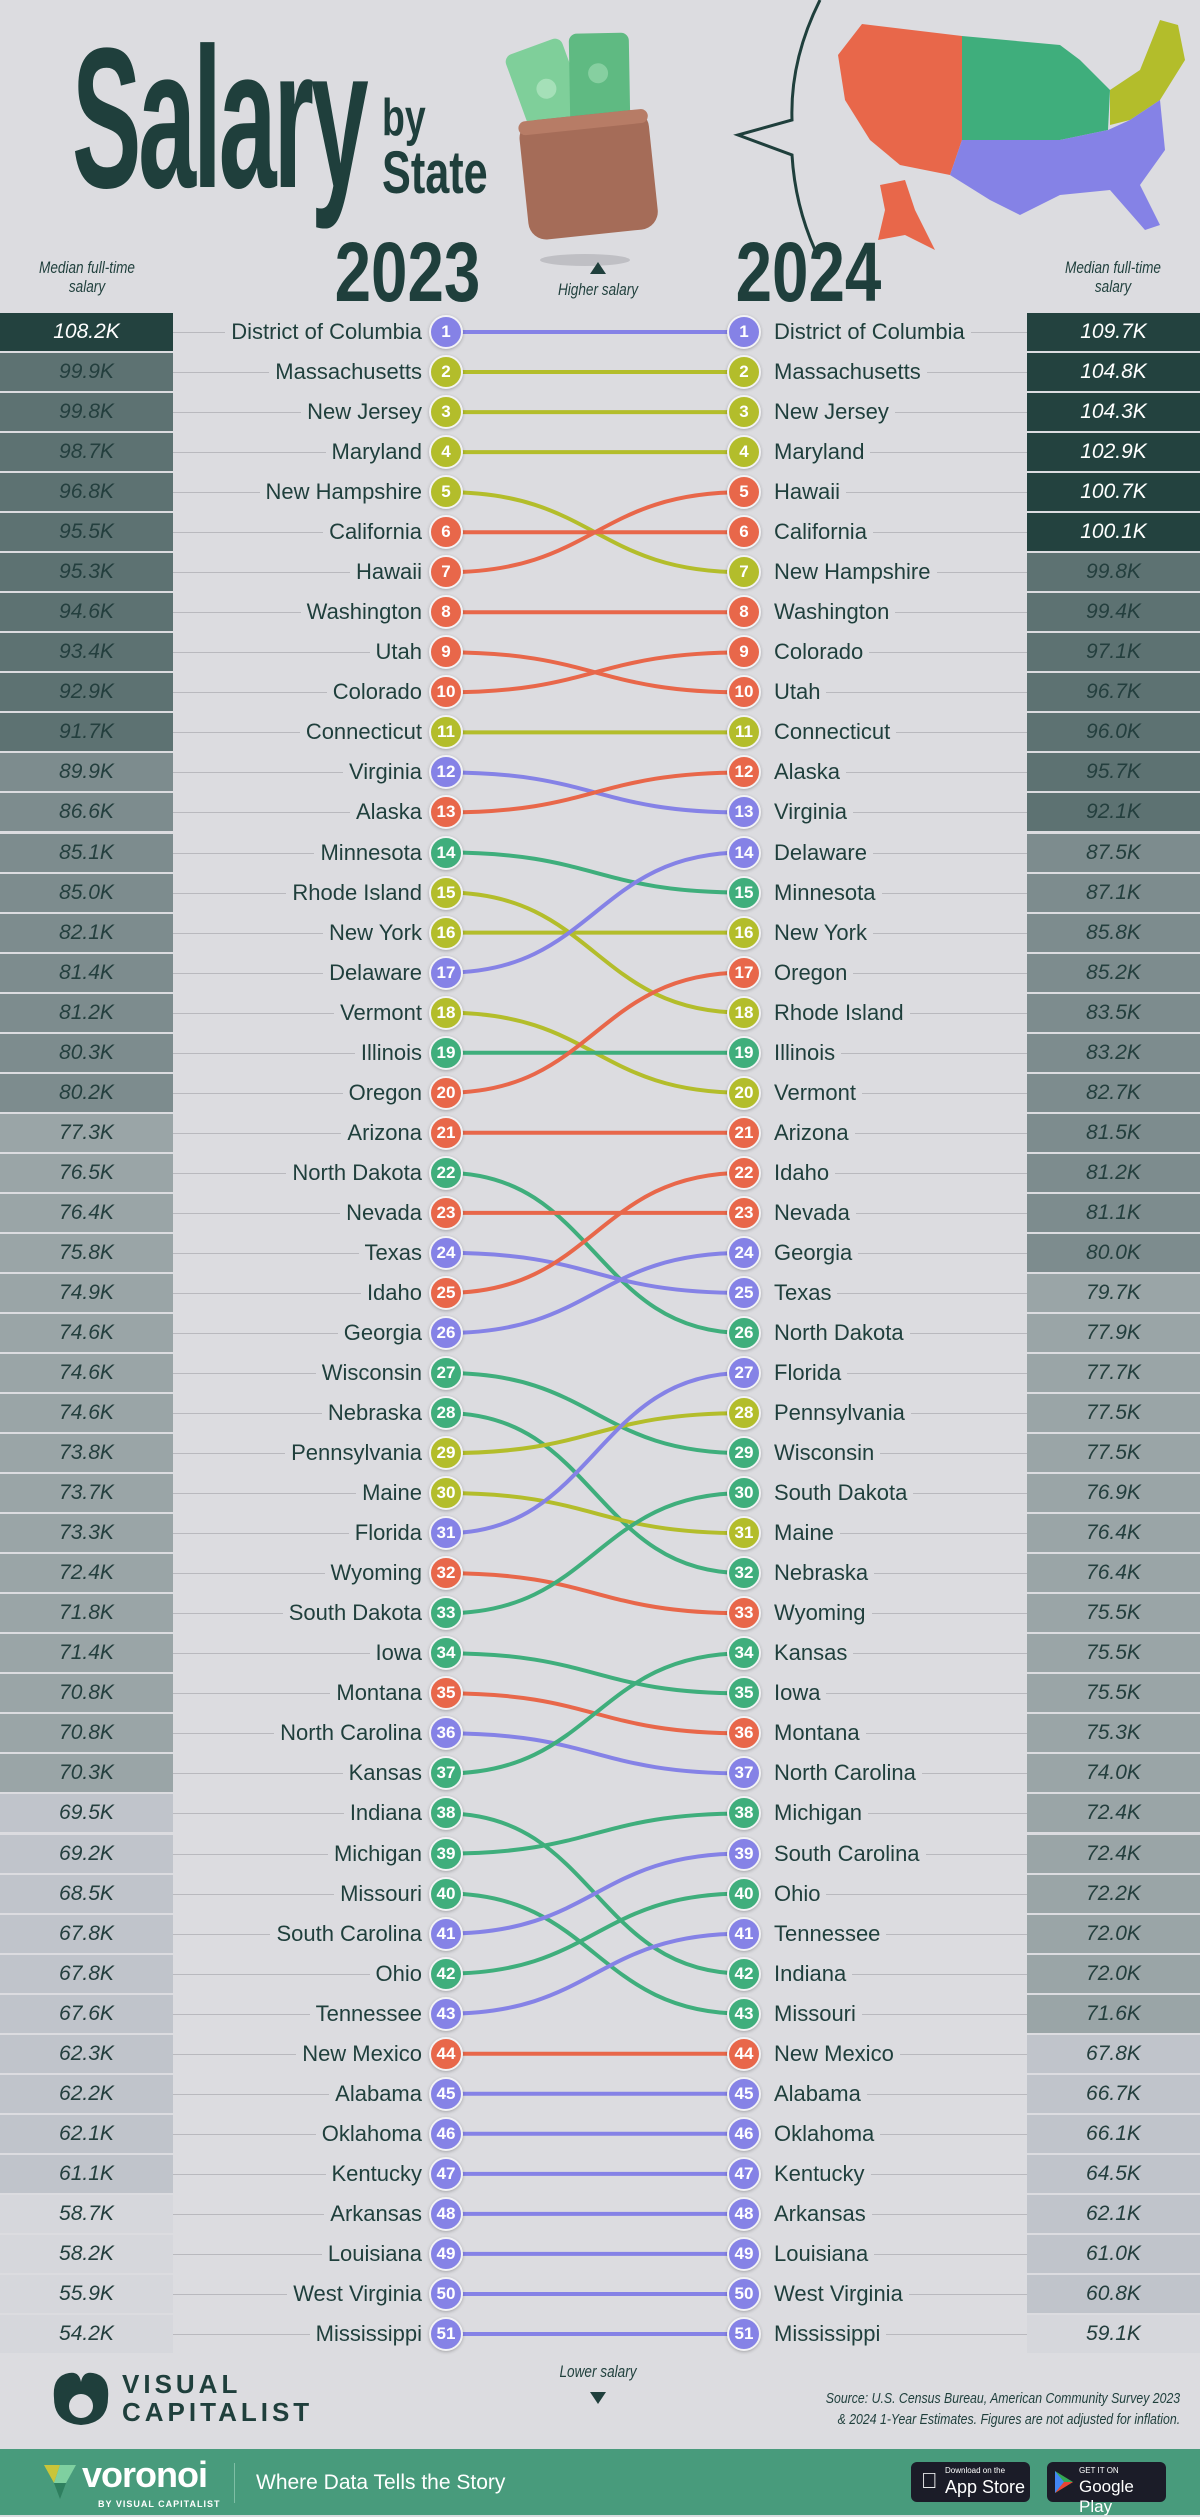  Describe the element at coordinates (356, 1453) in the screenshot. I see `state-name: Pennsylvania` at that location.